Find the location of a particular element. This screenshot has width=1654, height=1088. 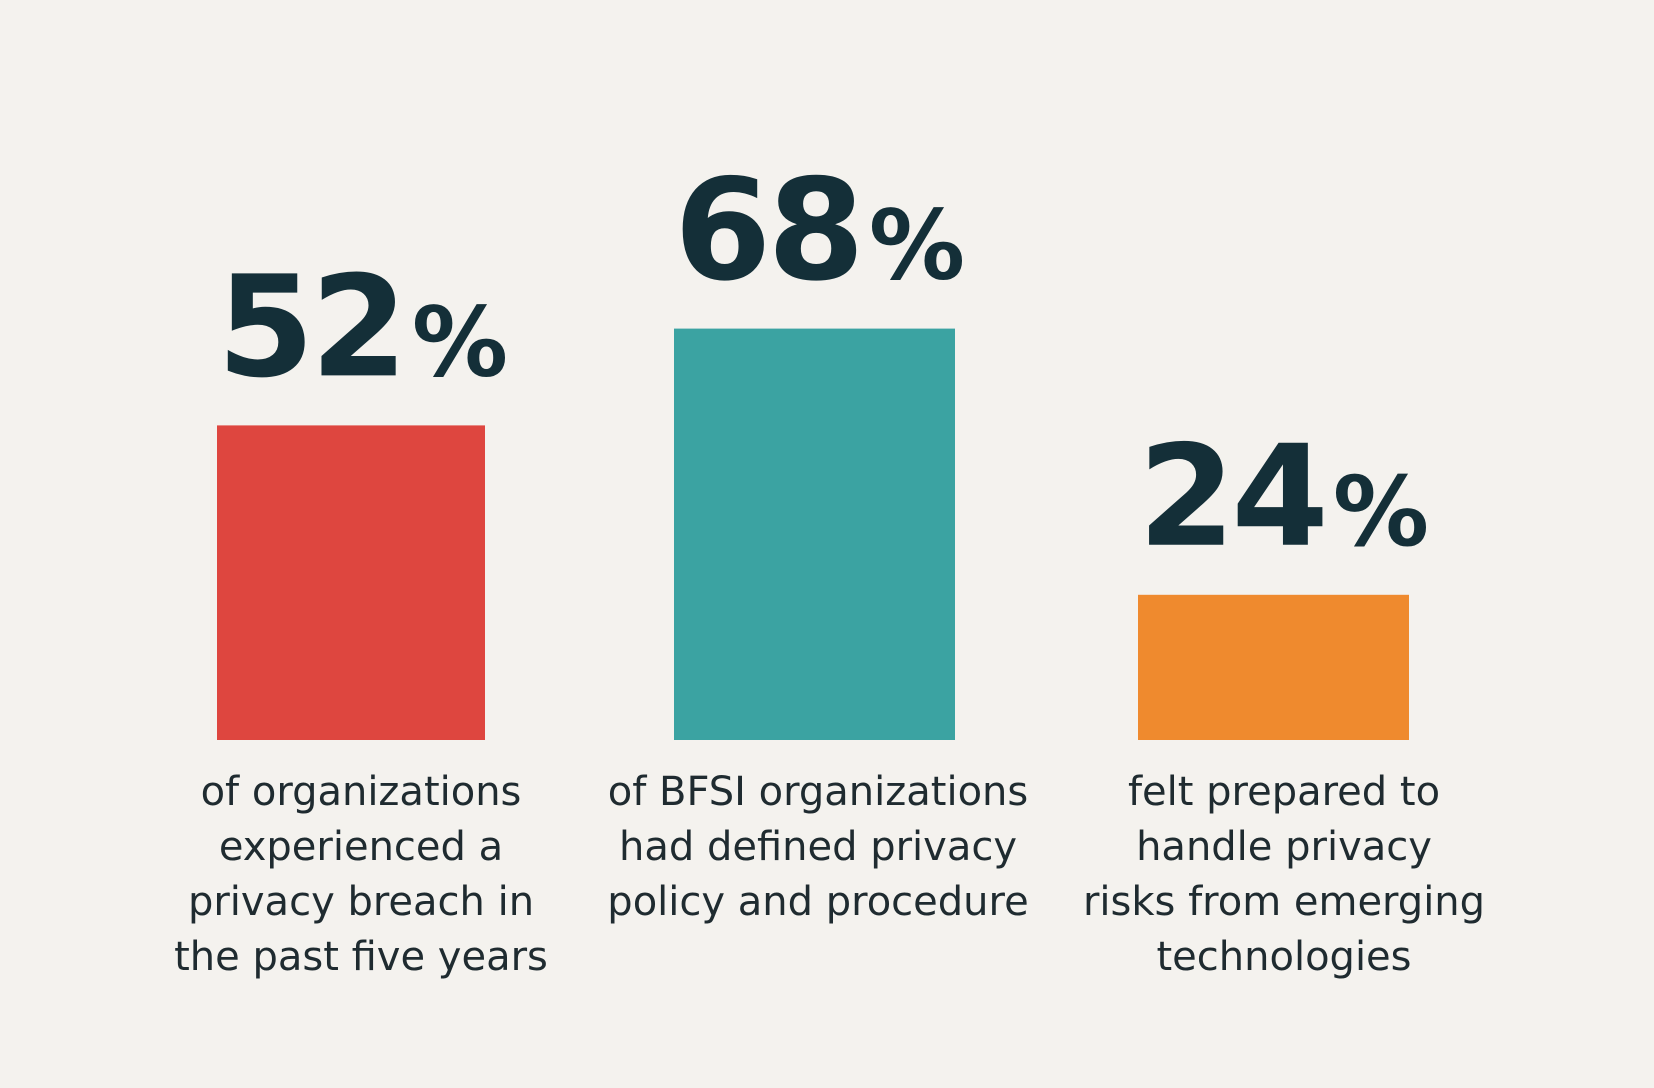

caption-1-line-3: privacy breach in is located at coordinates (361, 902).